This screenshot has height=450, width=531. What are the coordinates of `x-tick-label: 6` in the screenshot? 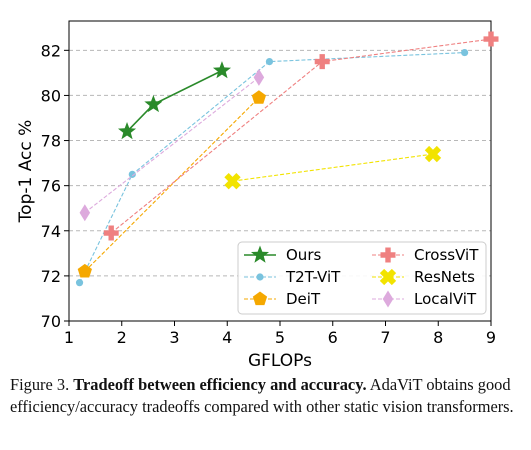 It's located at (333, 337).